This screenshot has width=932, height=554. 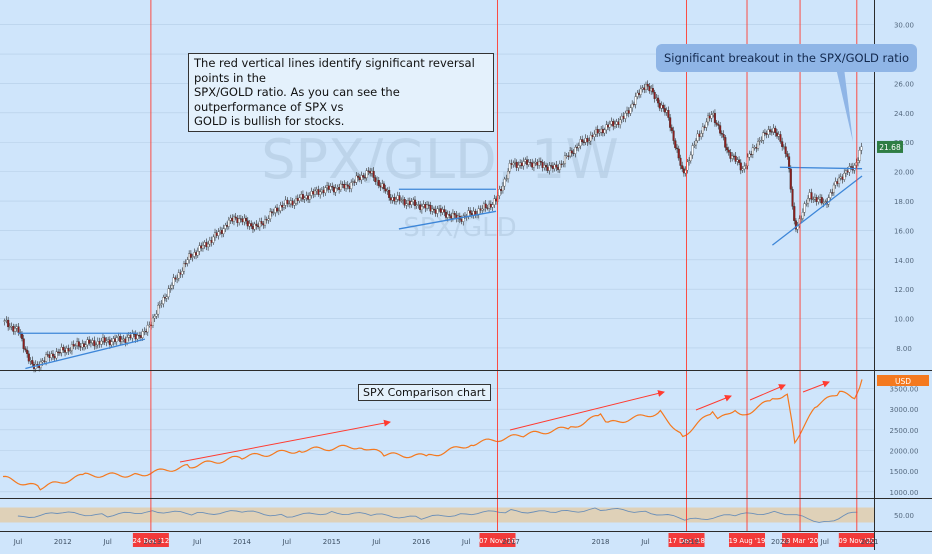 I want to click on spx-tick-label-0: 3500.00, so click(x=904, y=390).